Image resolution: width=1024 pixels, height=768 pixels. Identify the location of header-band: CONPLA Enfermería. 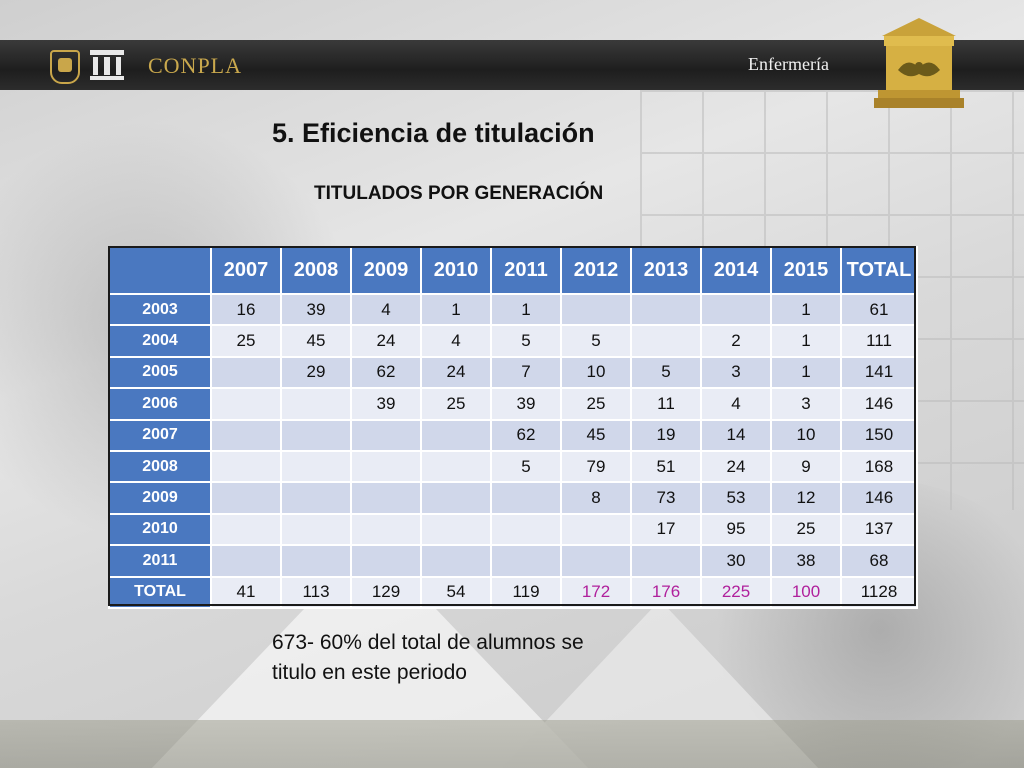
(512, 65).